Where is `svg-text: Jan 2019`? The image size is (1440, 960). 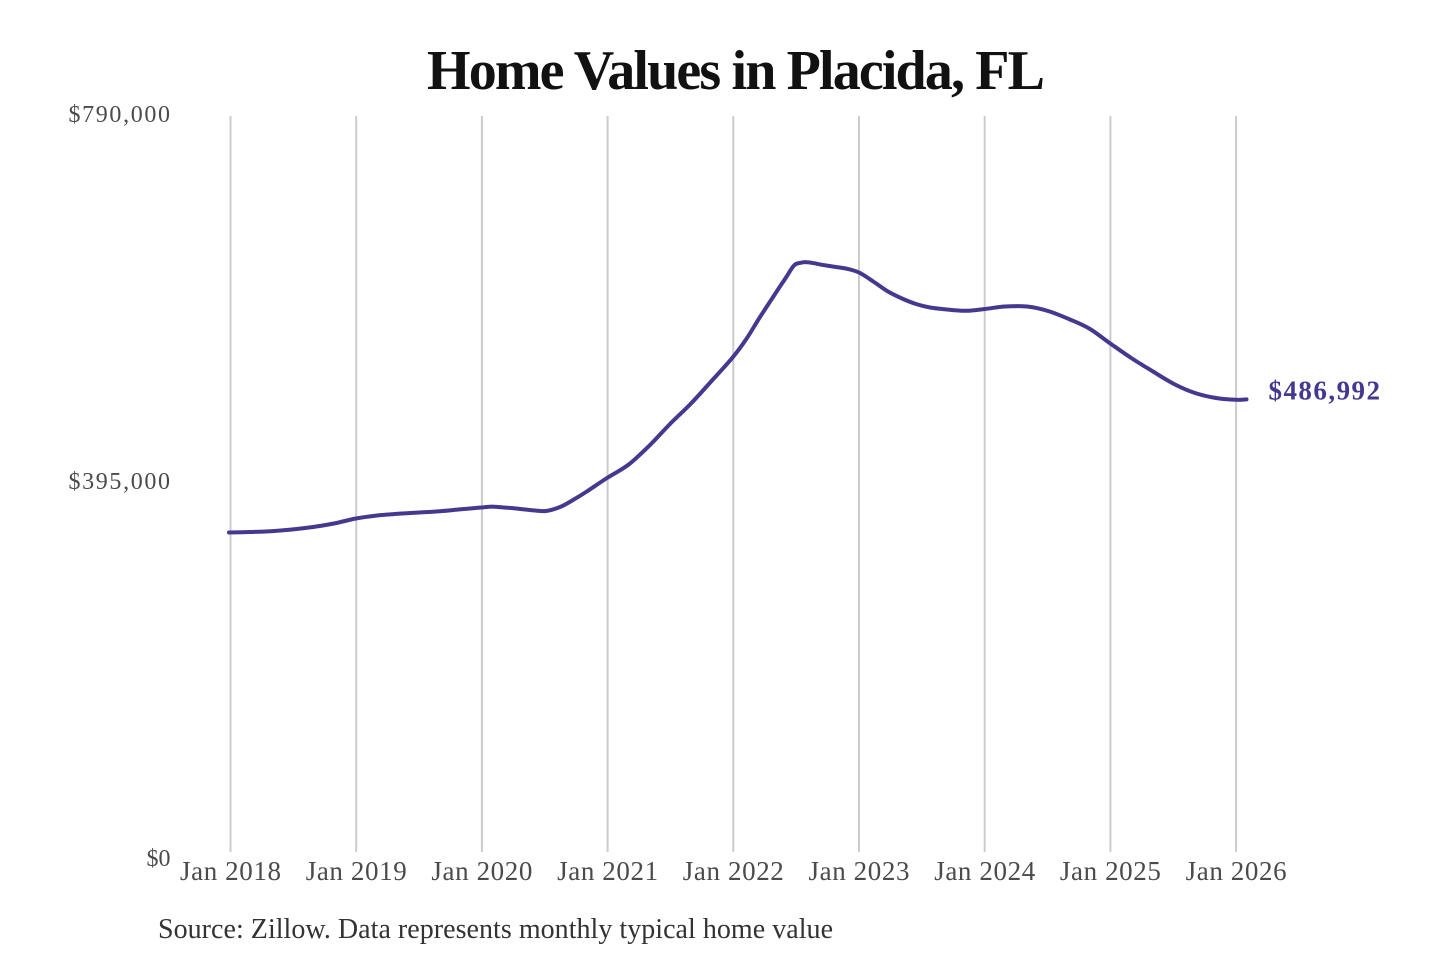 svg-text: Jan 2019 is located at coordinates (356, 871).